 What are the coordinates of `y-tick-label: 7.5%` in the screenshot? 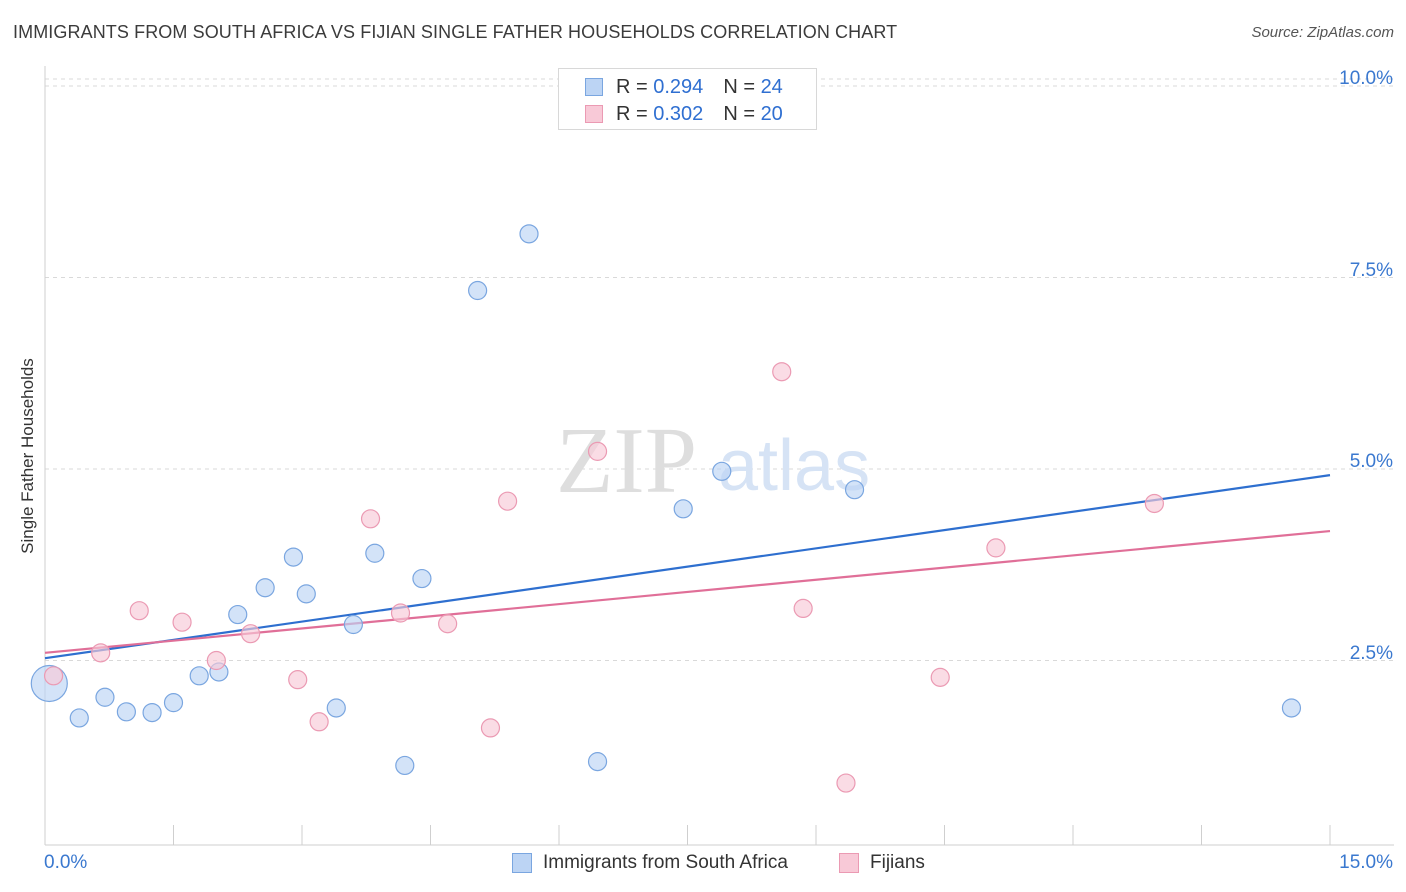 It's located at (1371, 270).